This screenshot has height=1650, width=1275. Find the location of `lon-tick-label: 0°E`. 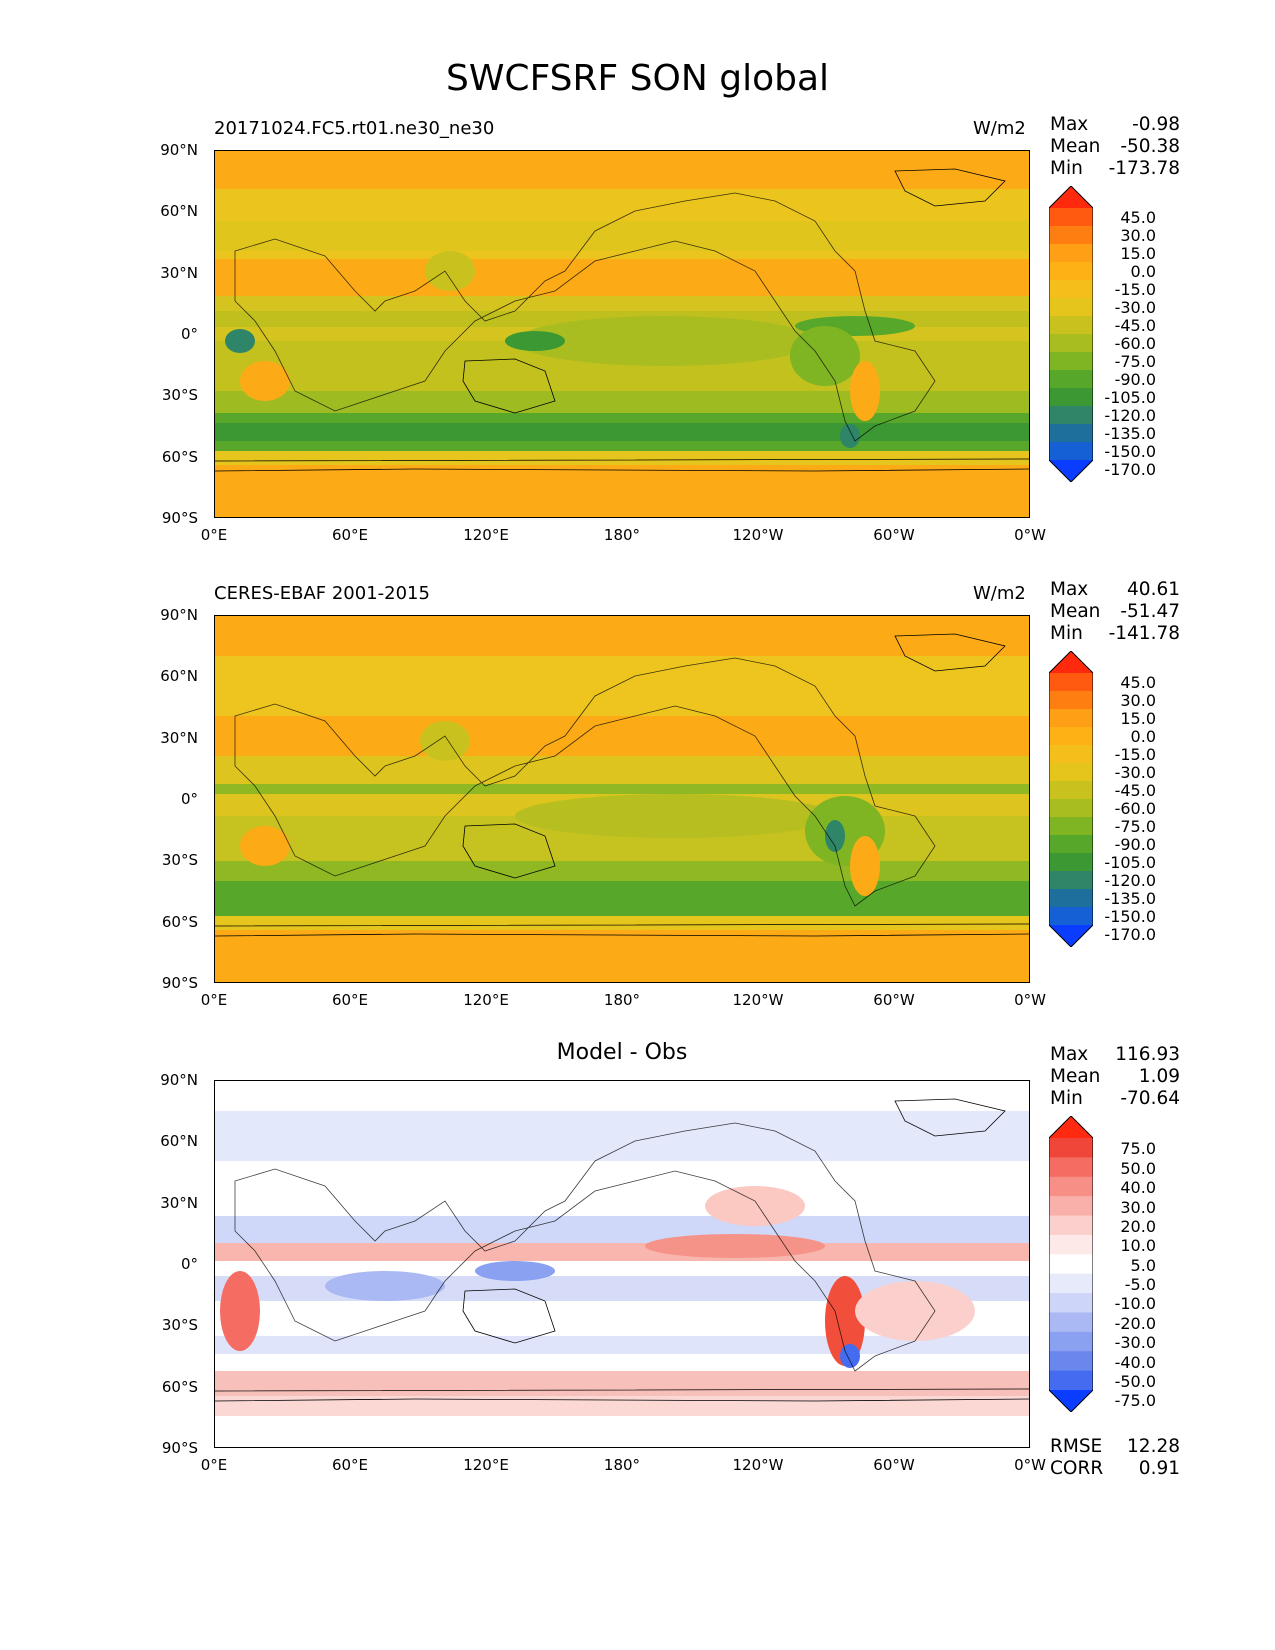

lon-tick-label: 0°E is located at coordinates (214, 1000).